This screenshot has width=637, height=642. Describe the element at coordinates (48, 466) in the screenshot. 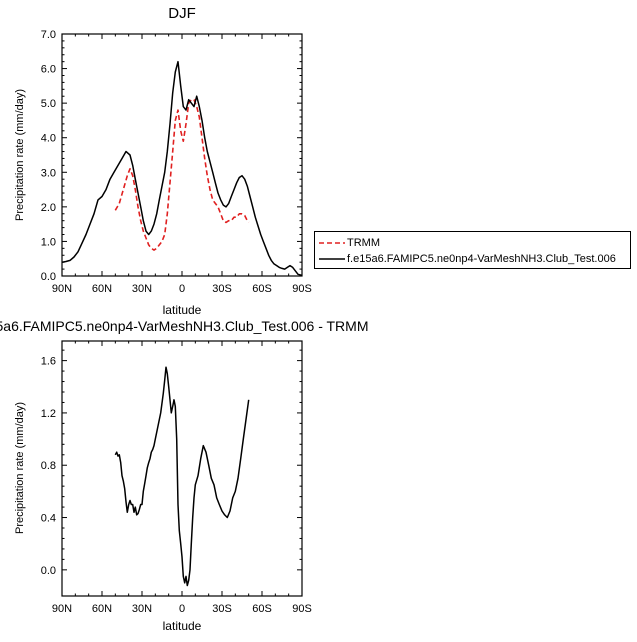

I see `bottom-y-tick-label: 0.8` at that location.